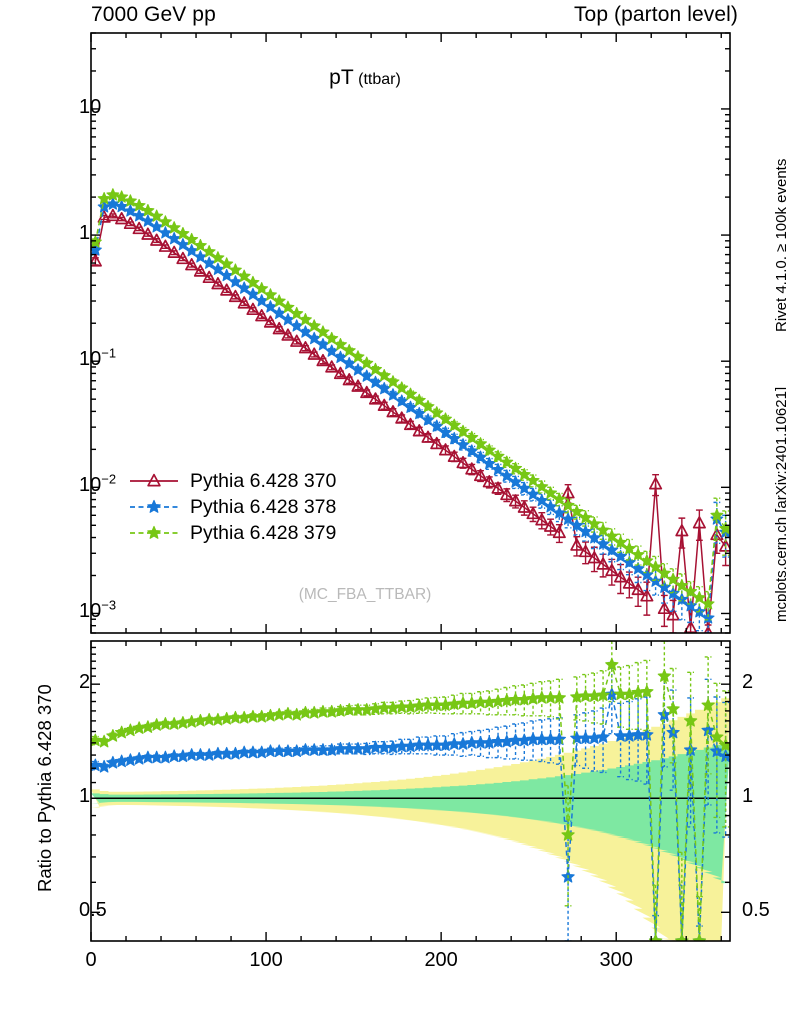 Image resolution: width=786 pixels, height=1024 pixels. Describe the element at coordinates (263, 506) in the screenshot. I see `legend-label-1: Pythia 6.428 378` at that location.